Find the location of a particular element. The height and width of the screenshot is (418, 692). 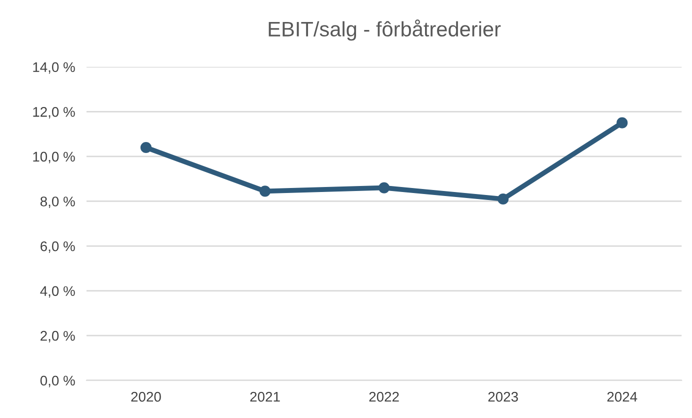

chart-title: EBIT/salg - fôrbåtrederier is located at coordinates (384, 30).